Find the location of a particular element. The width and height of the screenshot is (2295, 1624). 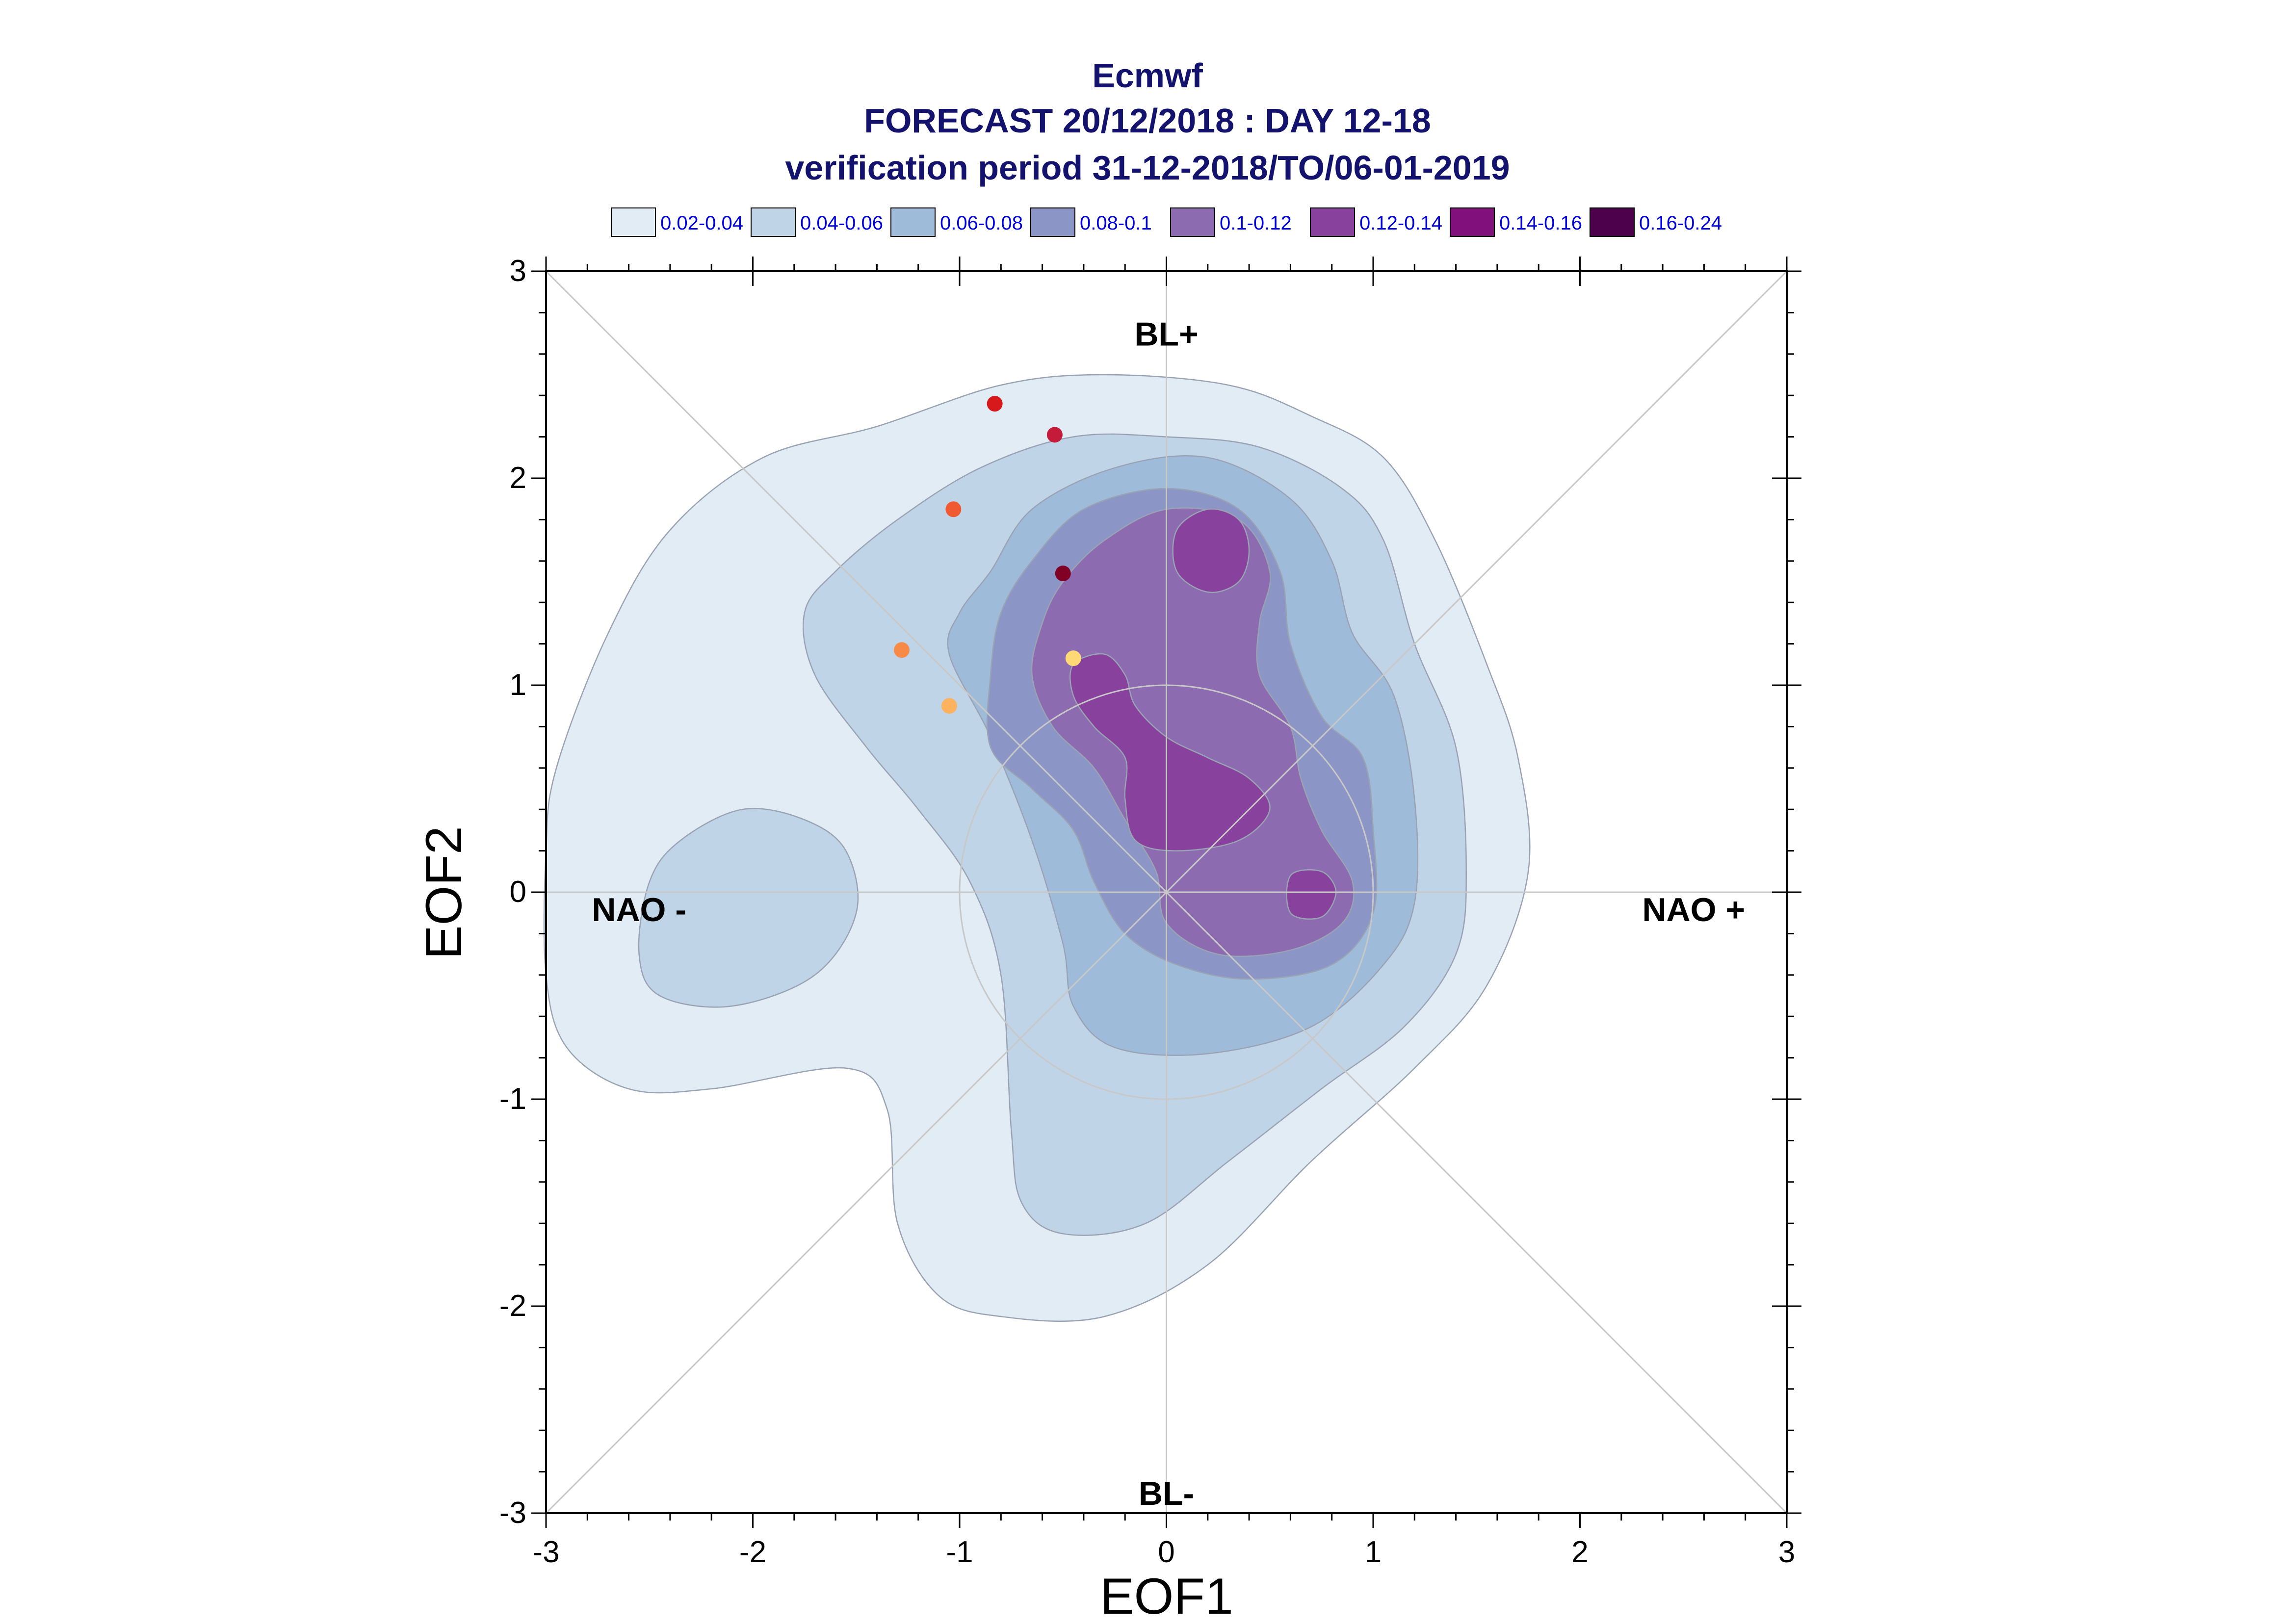

regime-label-bl: BL+ is located at coordinates (1166, 334).